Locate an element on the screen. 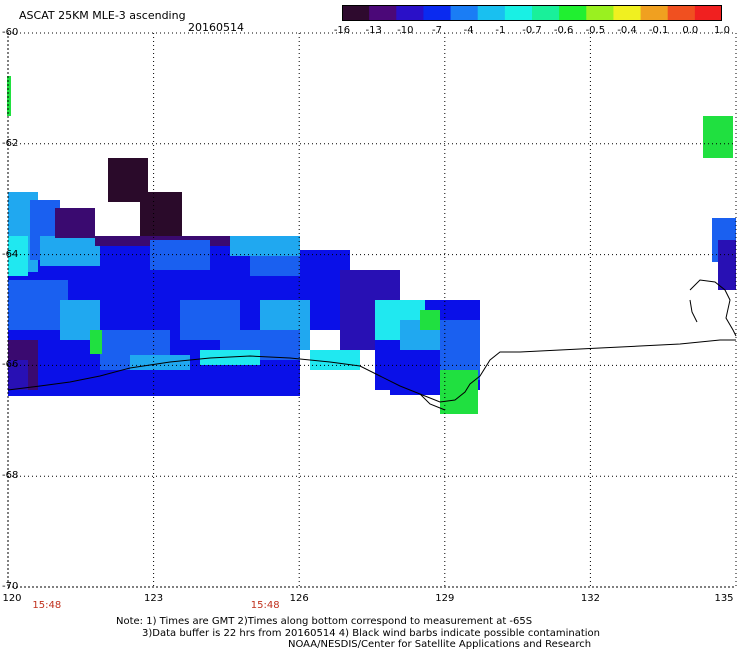 This screenshot has height=650, width=740. lat-label: -68 is located at coordinates (10, 476).